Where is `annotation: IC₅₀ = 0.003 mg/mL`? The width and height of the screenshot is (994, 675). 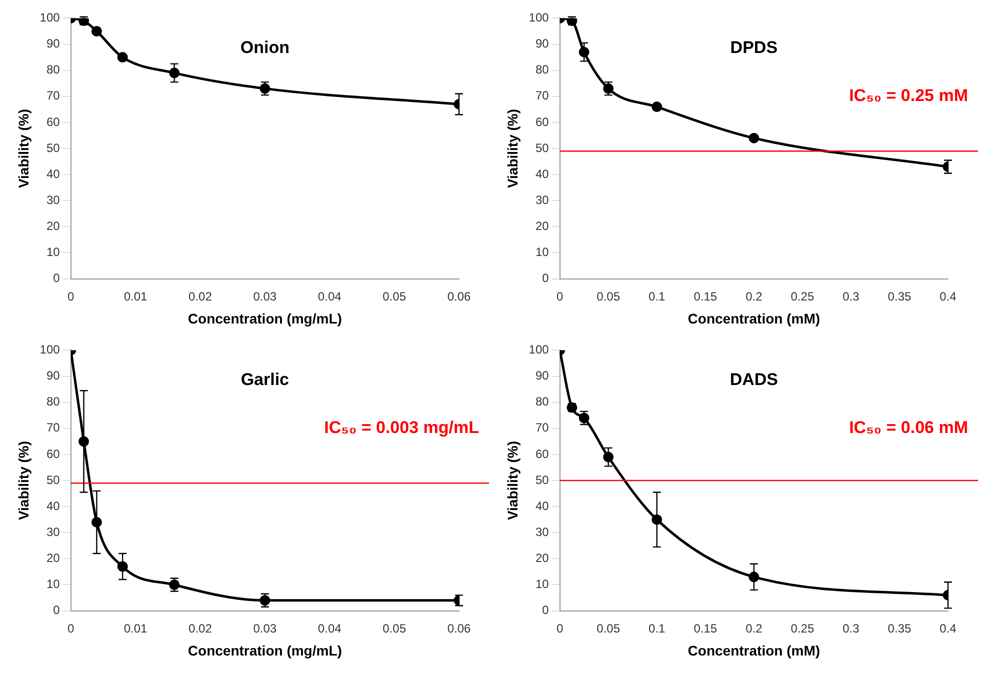
annotation: IC₅₀ = 0.003 mg/mL is located at coordinates (401, 428).